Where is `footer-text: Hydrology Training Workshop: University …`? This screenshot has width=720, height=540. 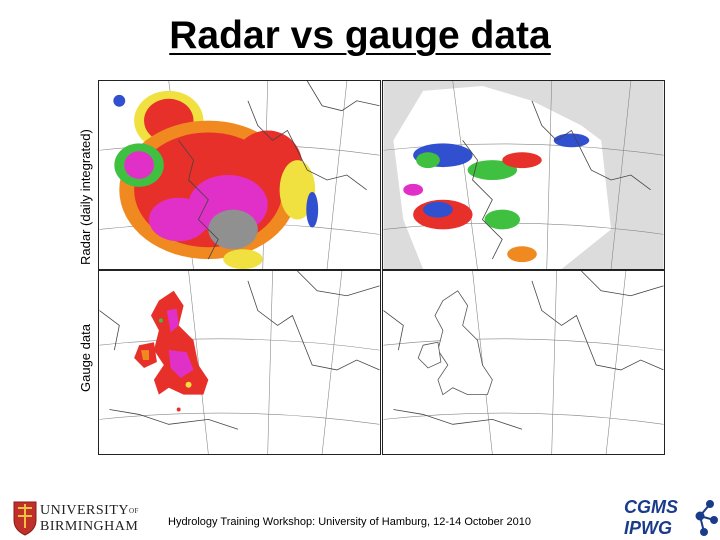
footer-text: Hydrology Training Workshop: University … is located at coordinates (349, 522).